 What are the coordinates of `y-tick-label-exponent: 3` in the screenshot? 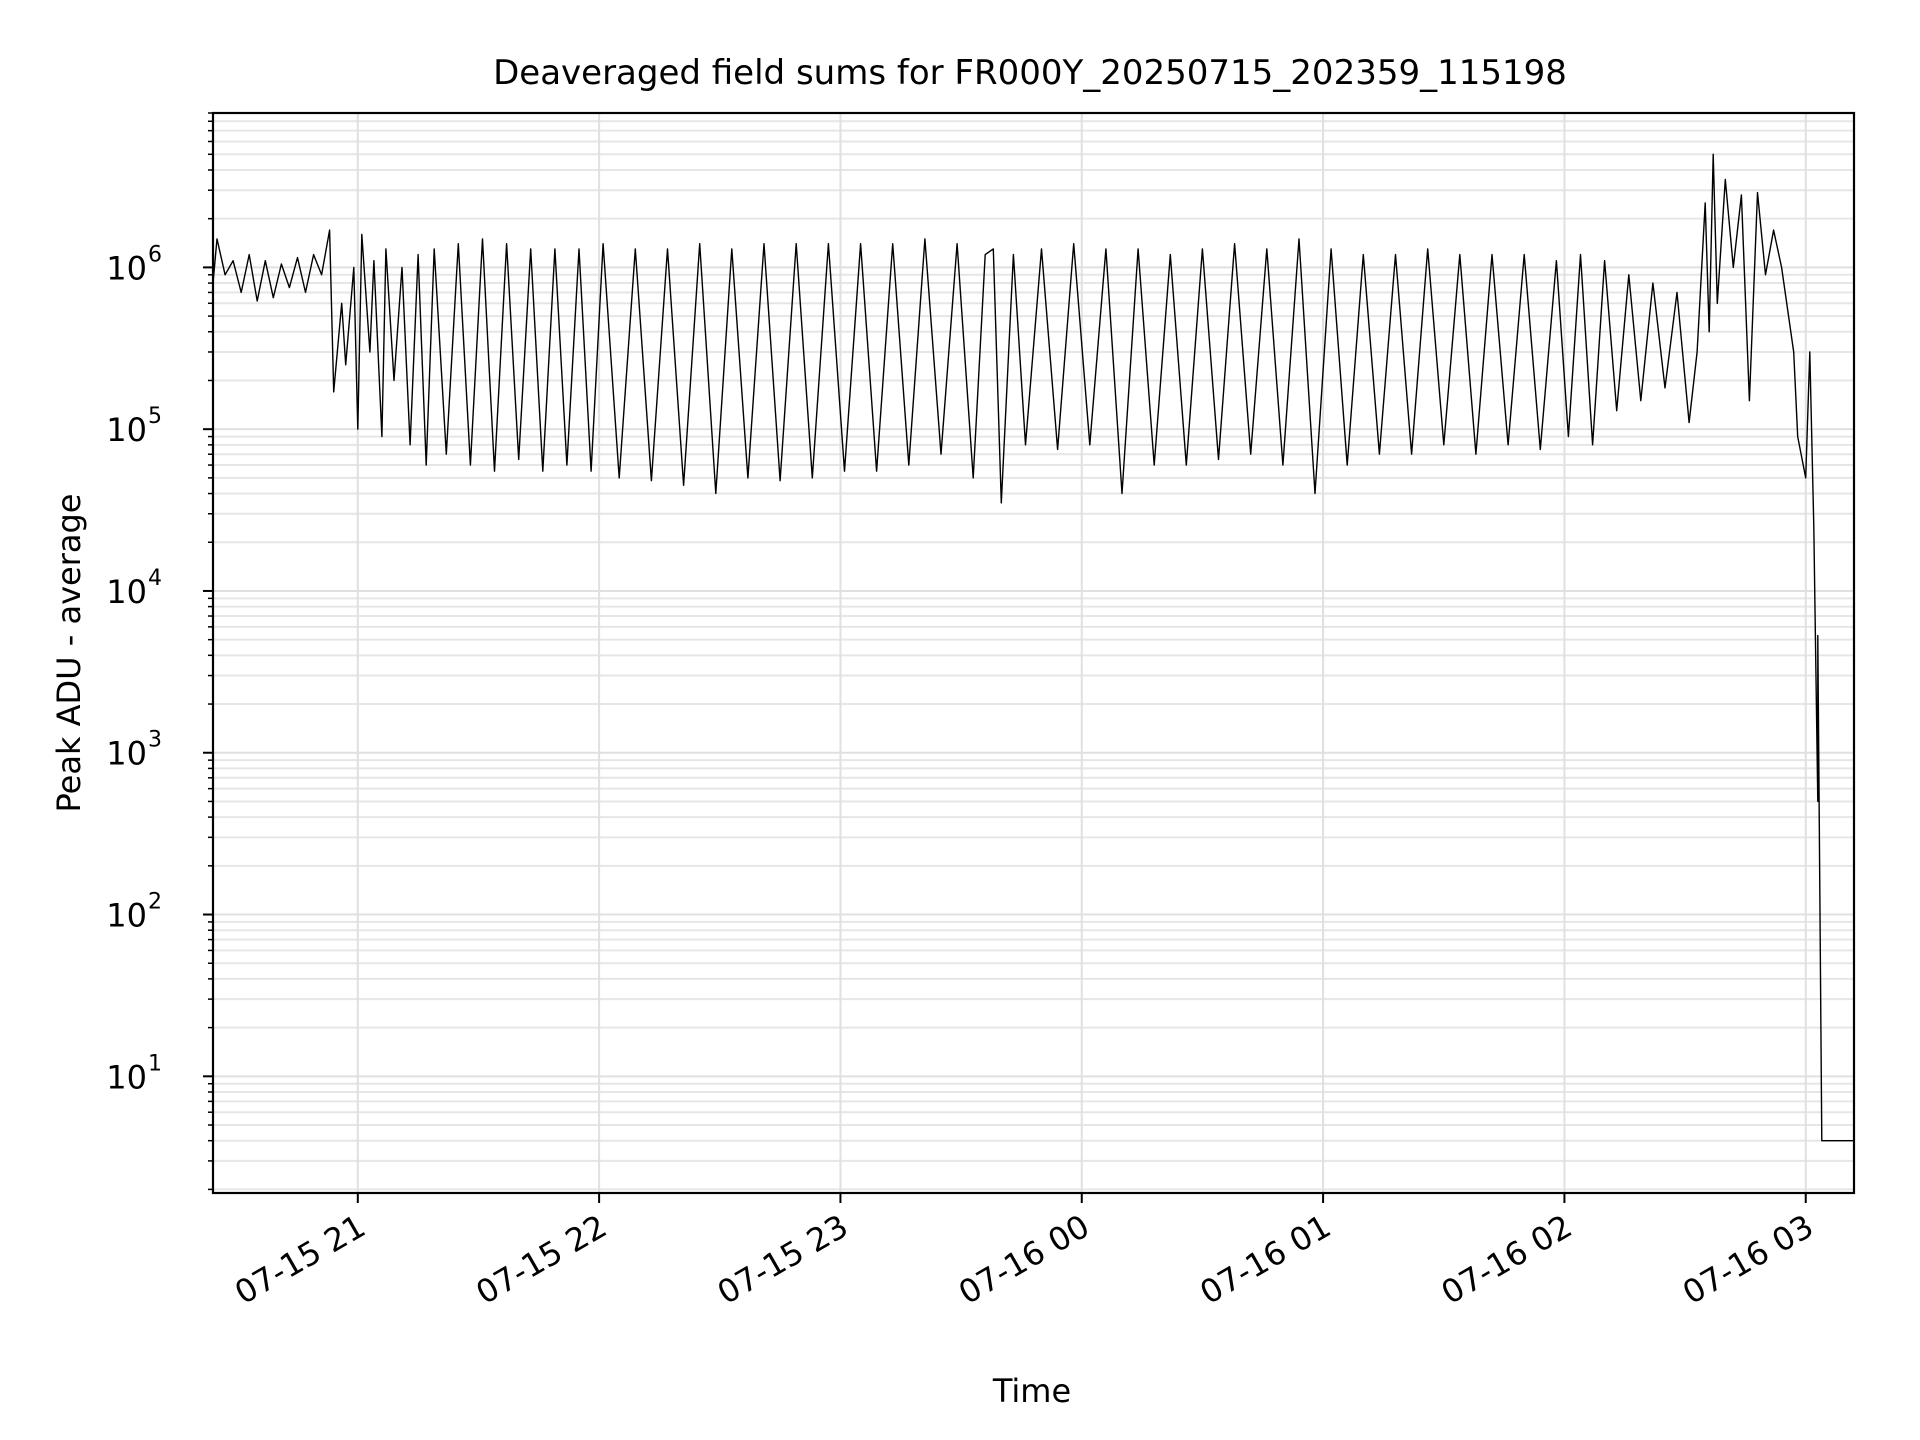 It's located at (155, 740).